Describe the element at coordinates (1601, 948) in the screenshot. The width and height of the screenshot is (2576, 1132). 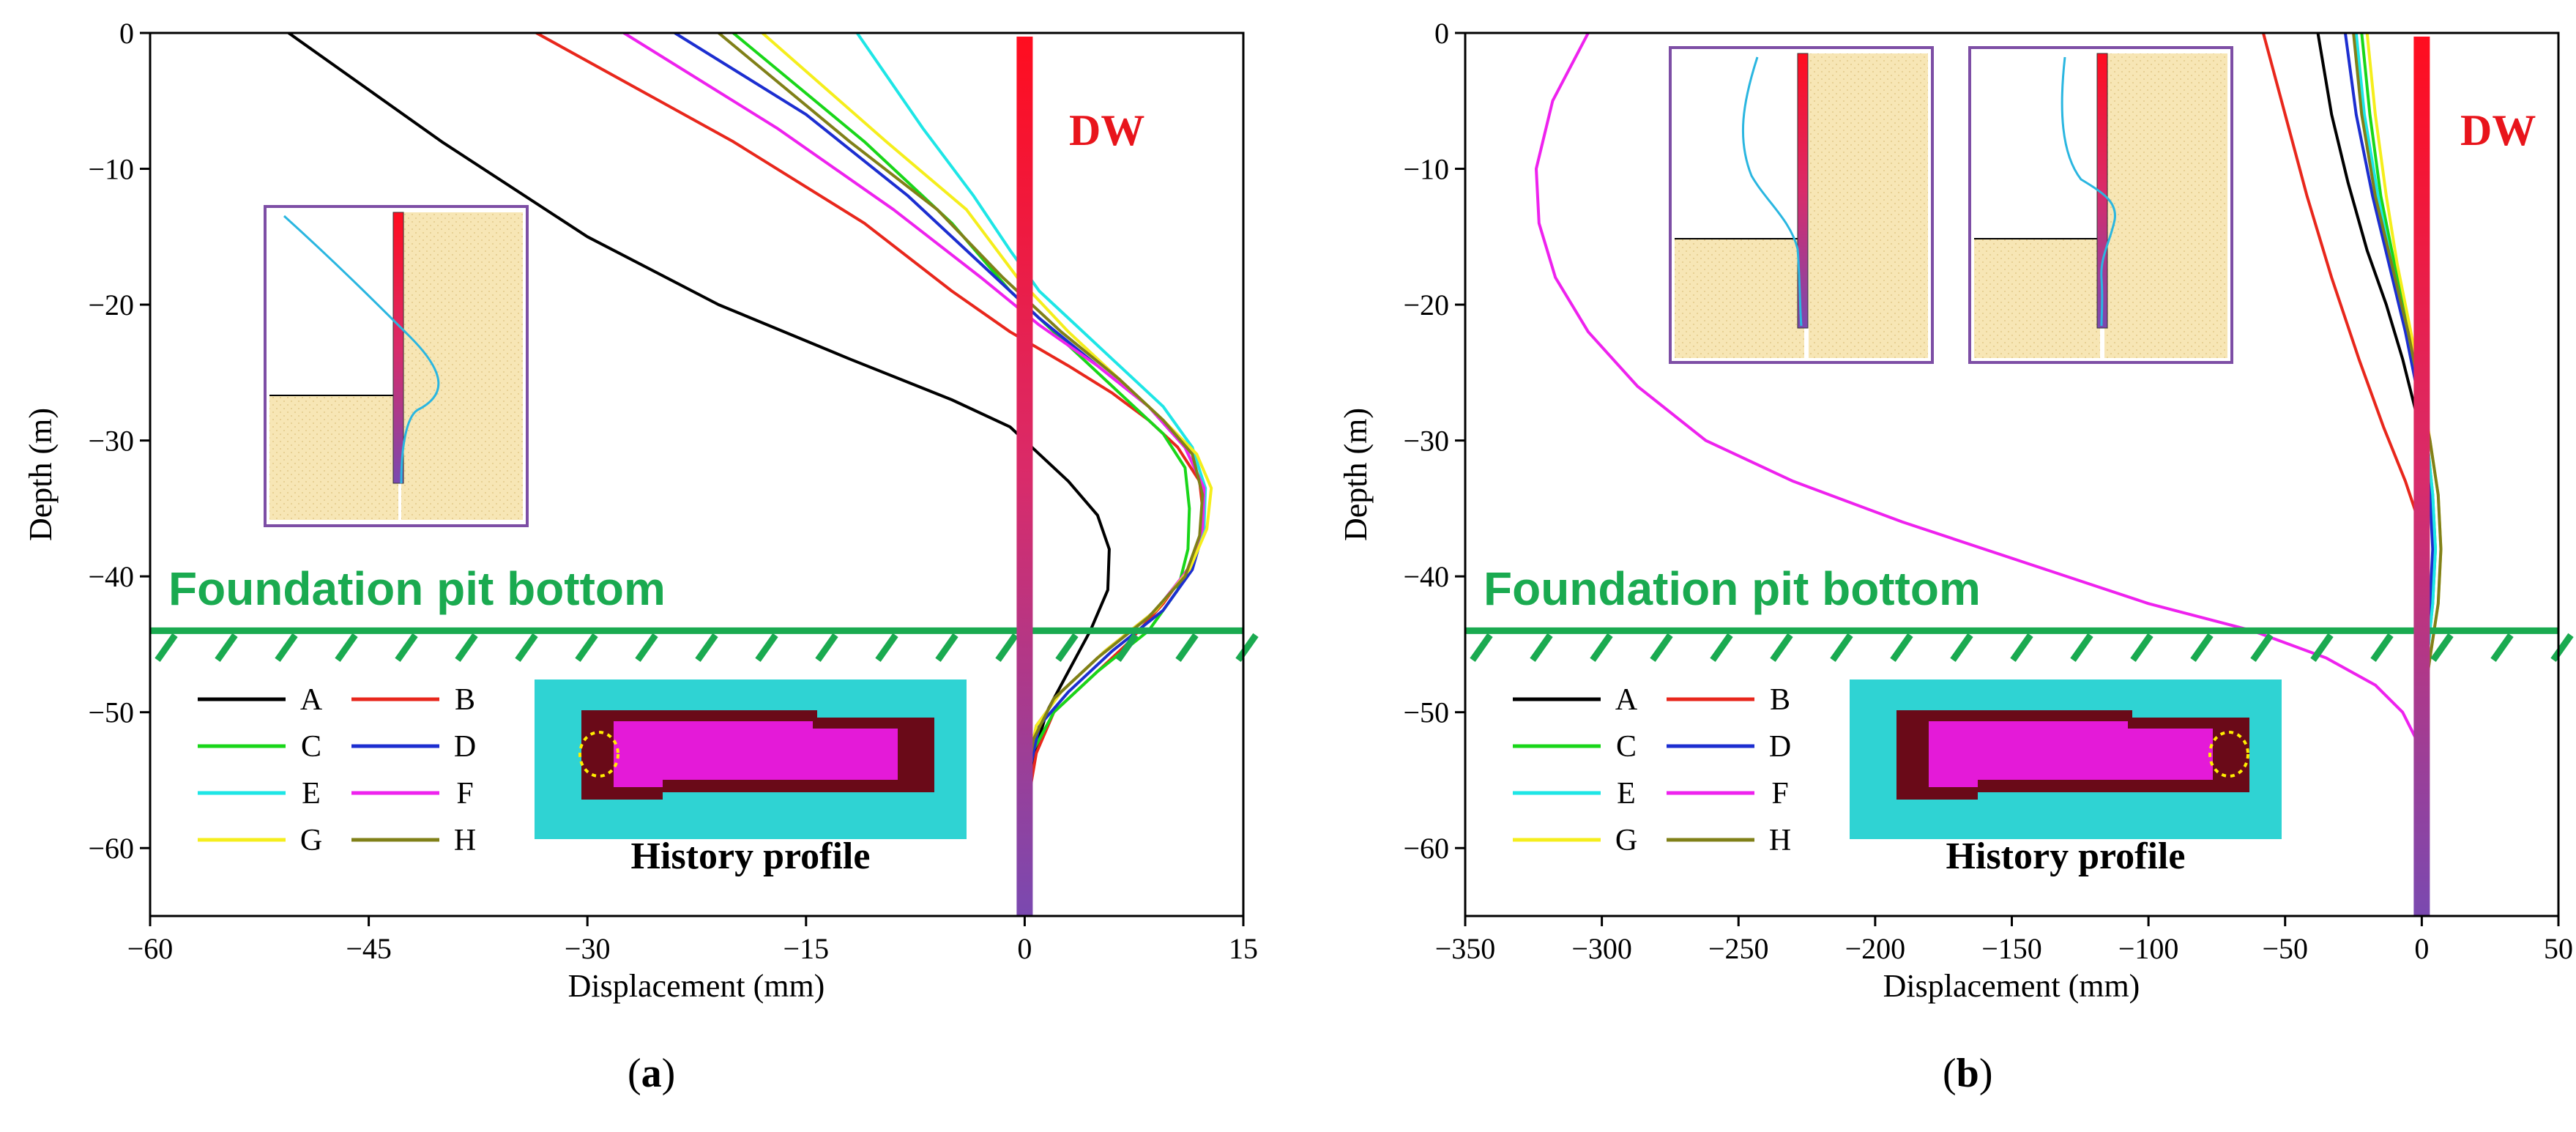
I see `x-tick-label: −300` at that location.